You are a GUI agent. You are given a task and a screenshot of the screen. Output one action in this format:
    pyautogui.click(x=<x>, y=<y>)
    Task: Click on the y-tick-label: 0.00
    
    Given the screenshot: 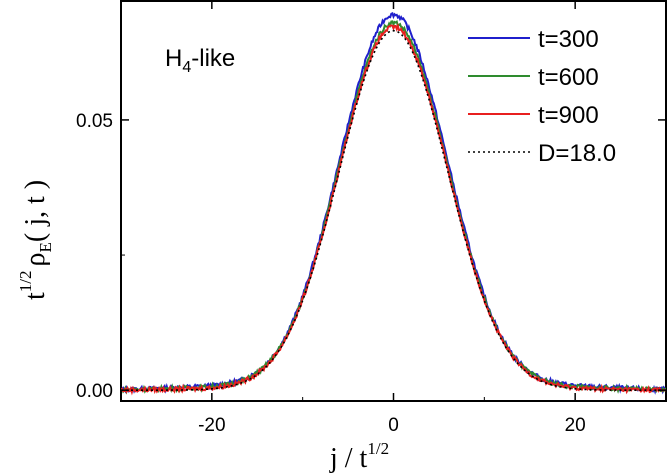 What is the action you would take?
    pyautogui.click(x=94, y=391)
    